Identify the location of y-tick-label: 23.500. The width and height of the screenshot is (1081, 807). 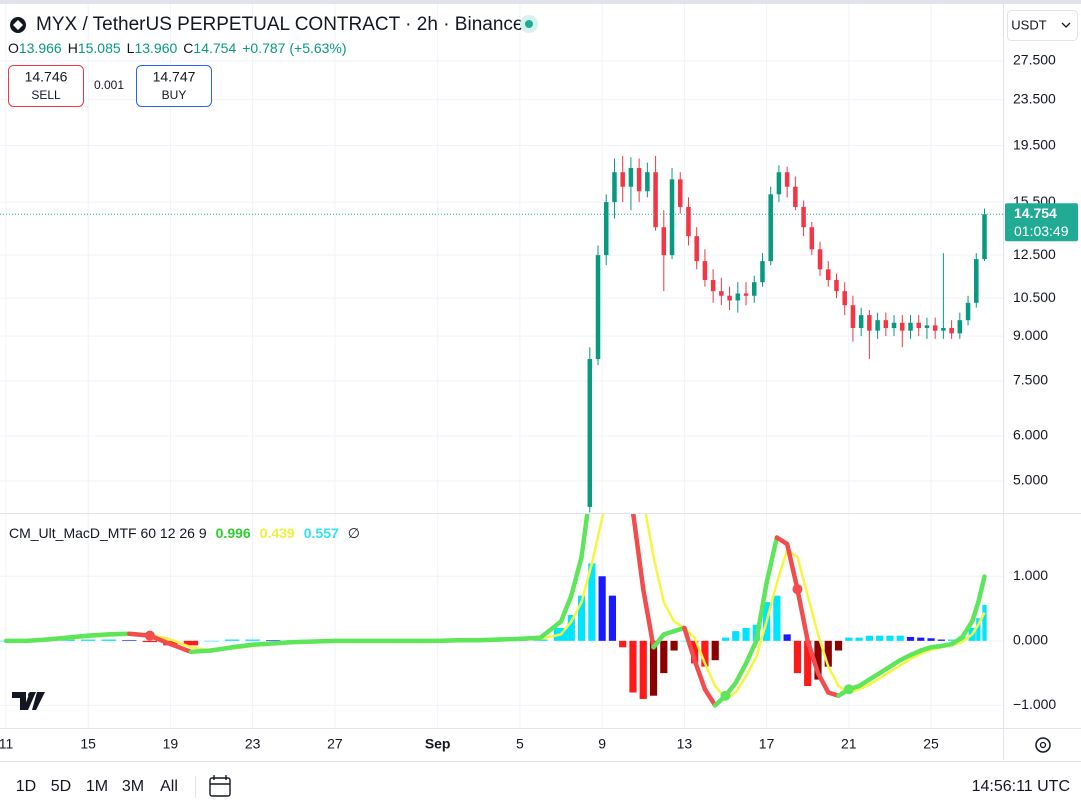
(1034, 98).